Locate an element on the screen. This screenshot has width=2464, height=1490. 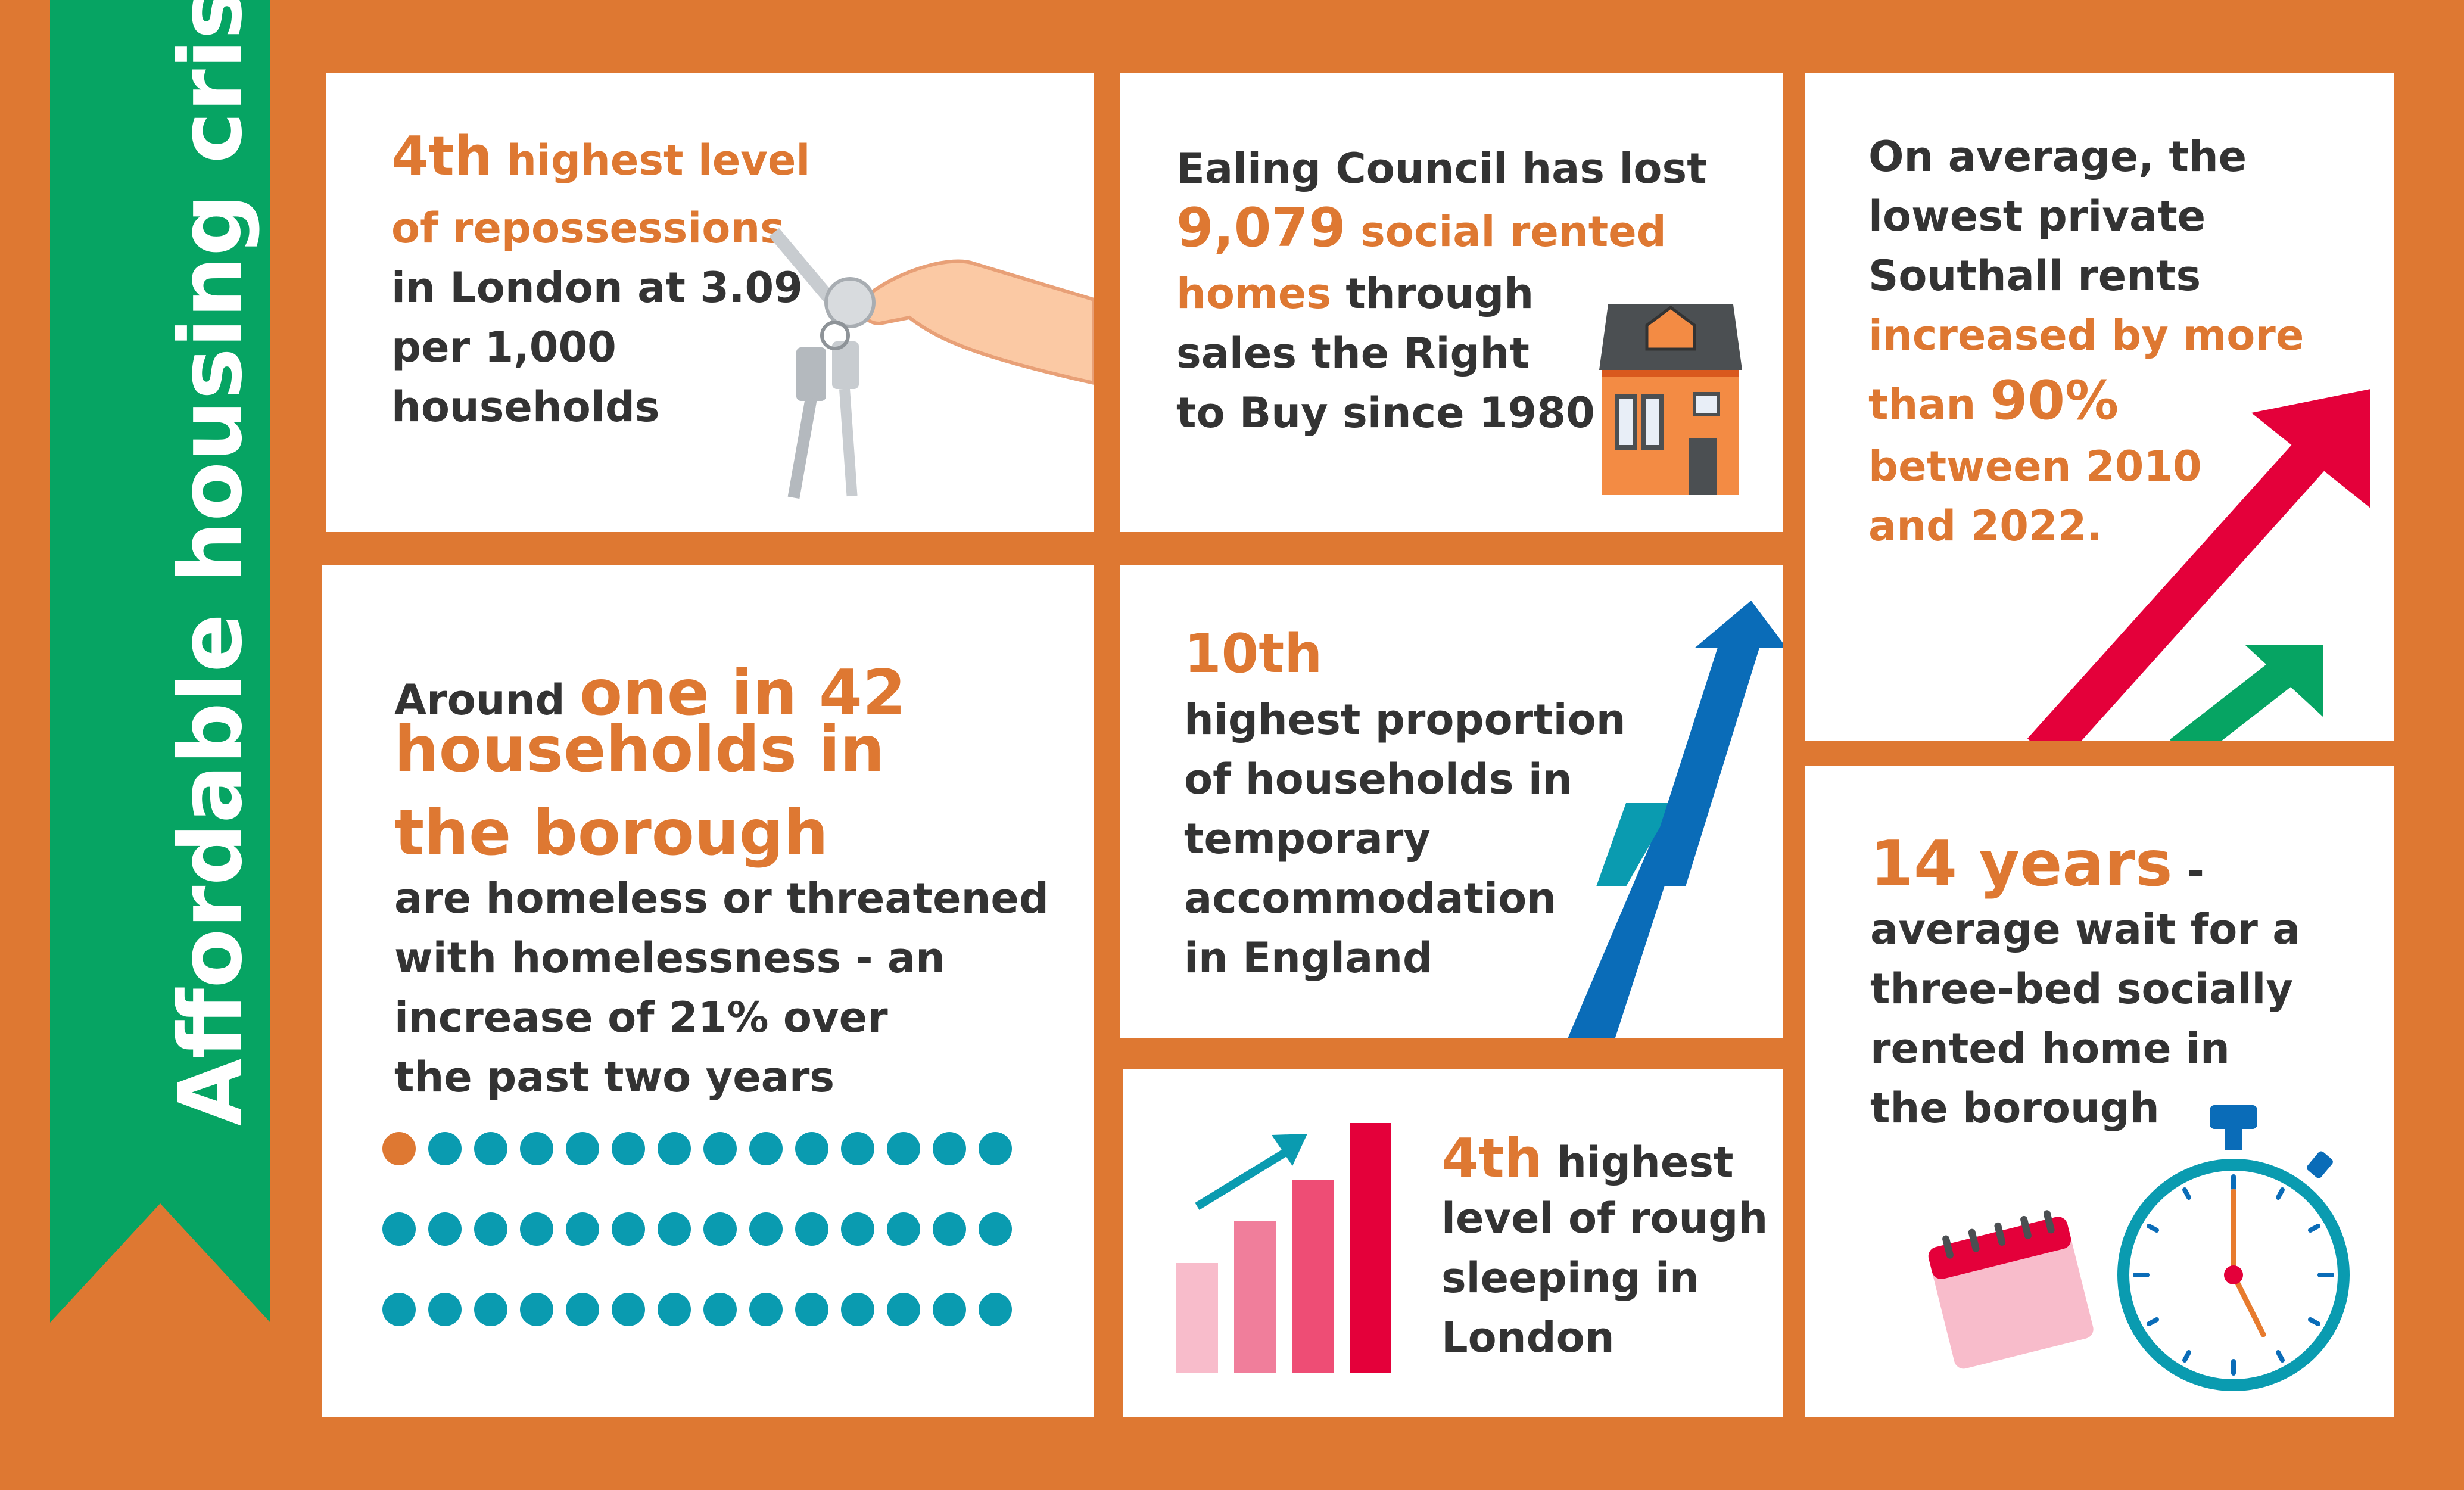
wait-time-heading: 14 years - is located at coordinates (2037, 867).